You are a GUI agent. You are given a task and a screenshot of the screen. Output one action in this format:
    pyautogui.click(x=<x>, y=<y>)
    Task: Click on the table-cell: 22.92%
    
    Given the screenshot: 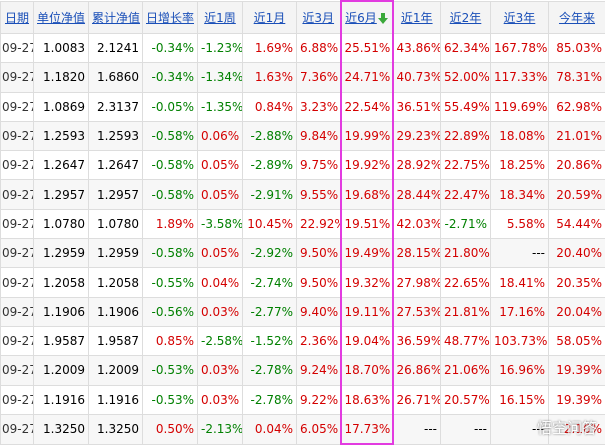 What is the action you would take?
    pyautogui.click(x=319, y=223)
    